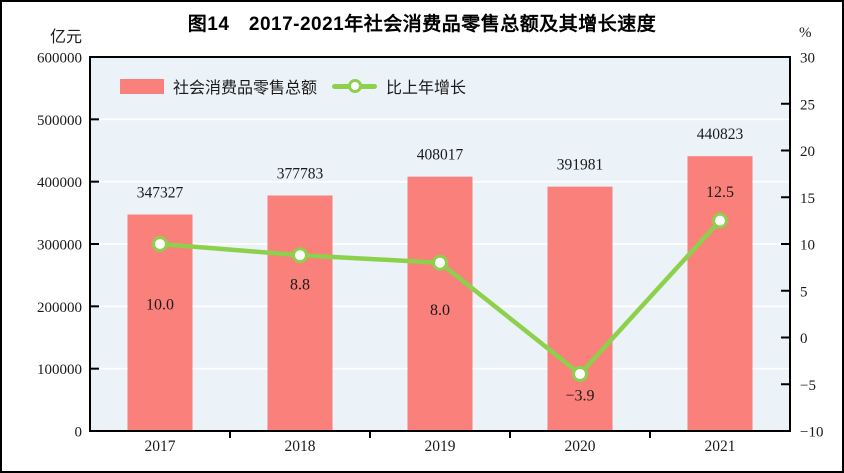  Describe the element at coordinates (426, 88) in the screenshot. I see `legend-label-growth: 比上年增长` at that location.